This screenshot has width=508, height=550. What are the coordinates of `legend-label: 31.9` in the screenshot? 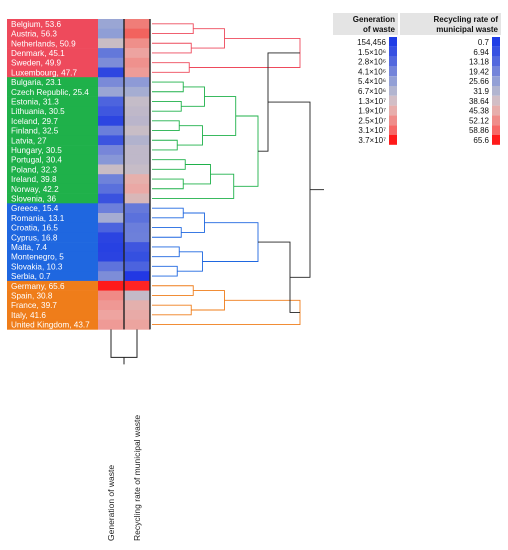 It's located at (481, 91).